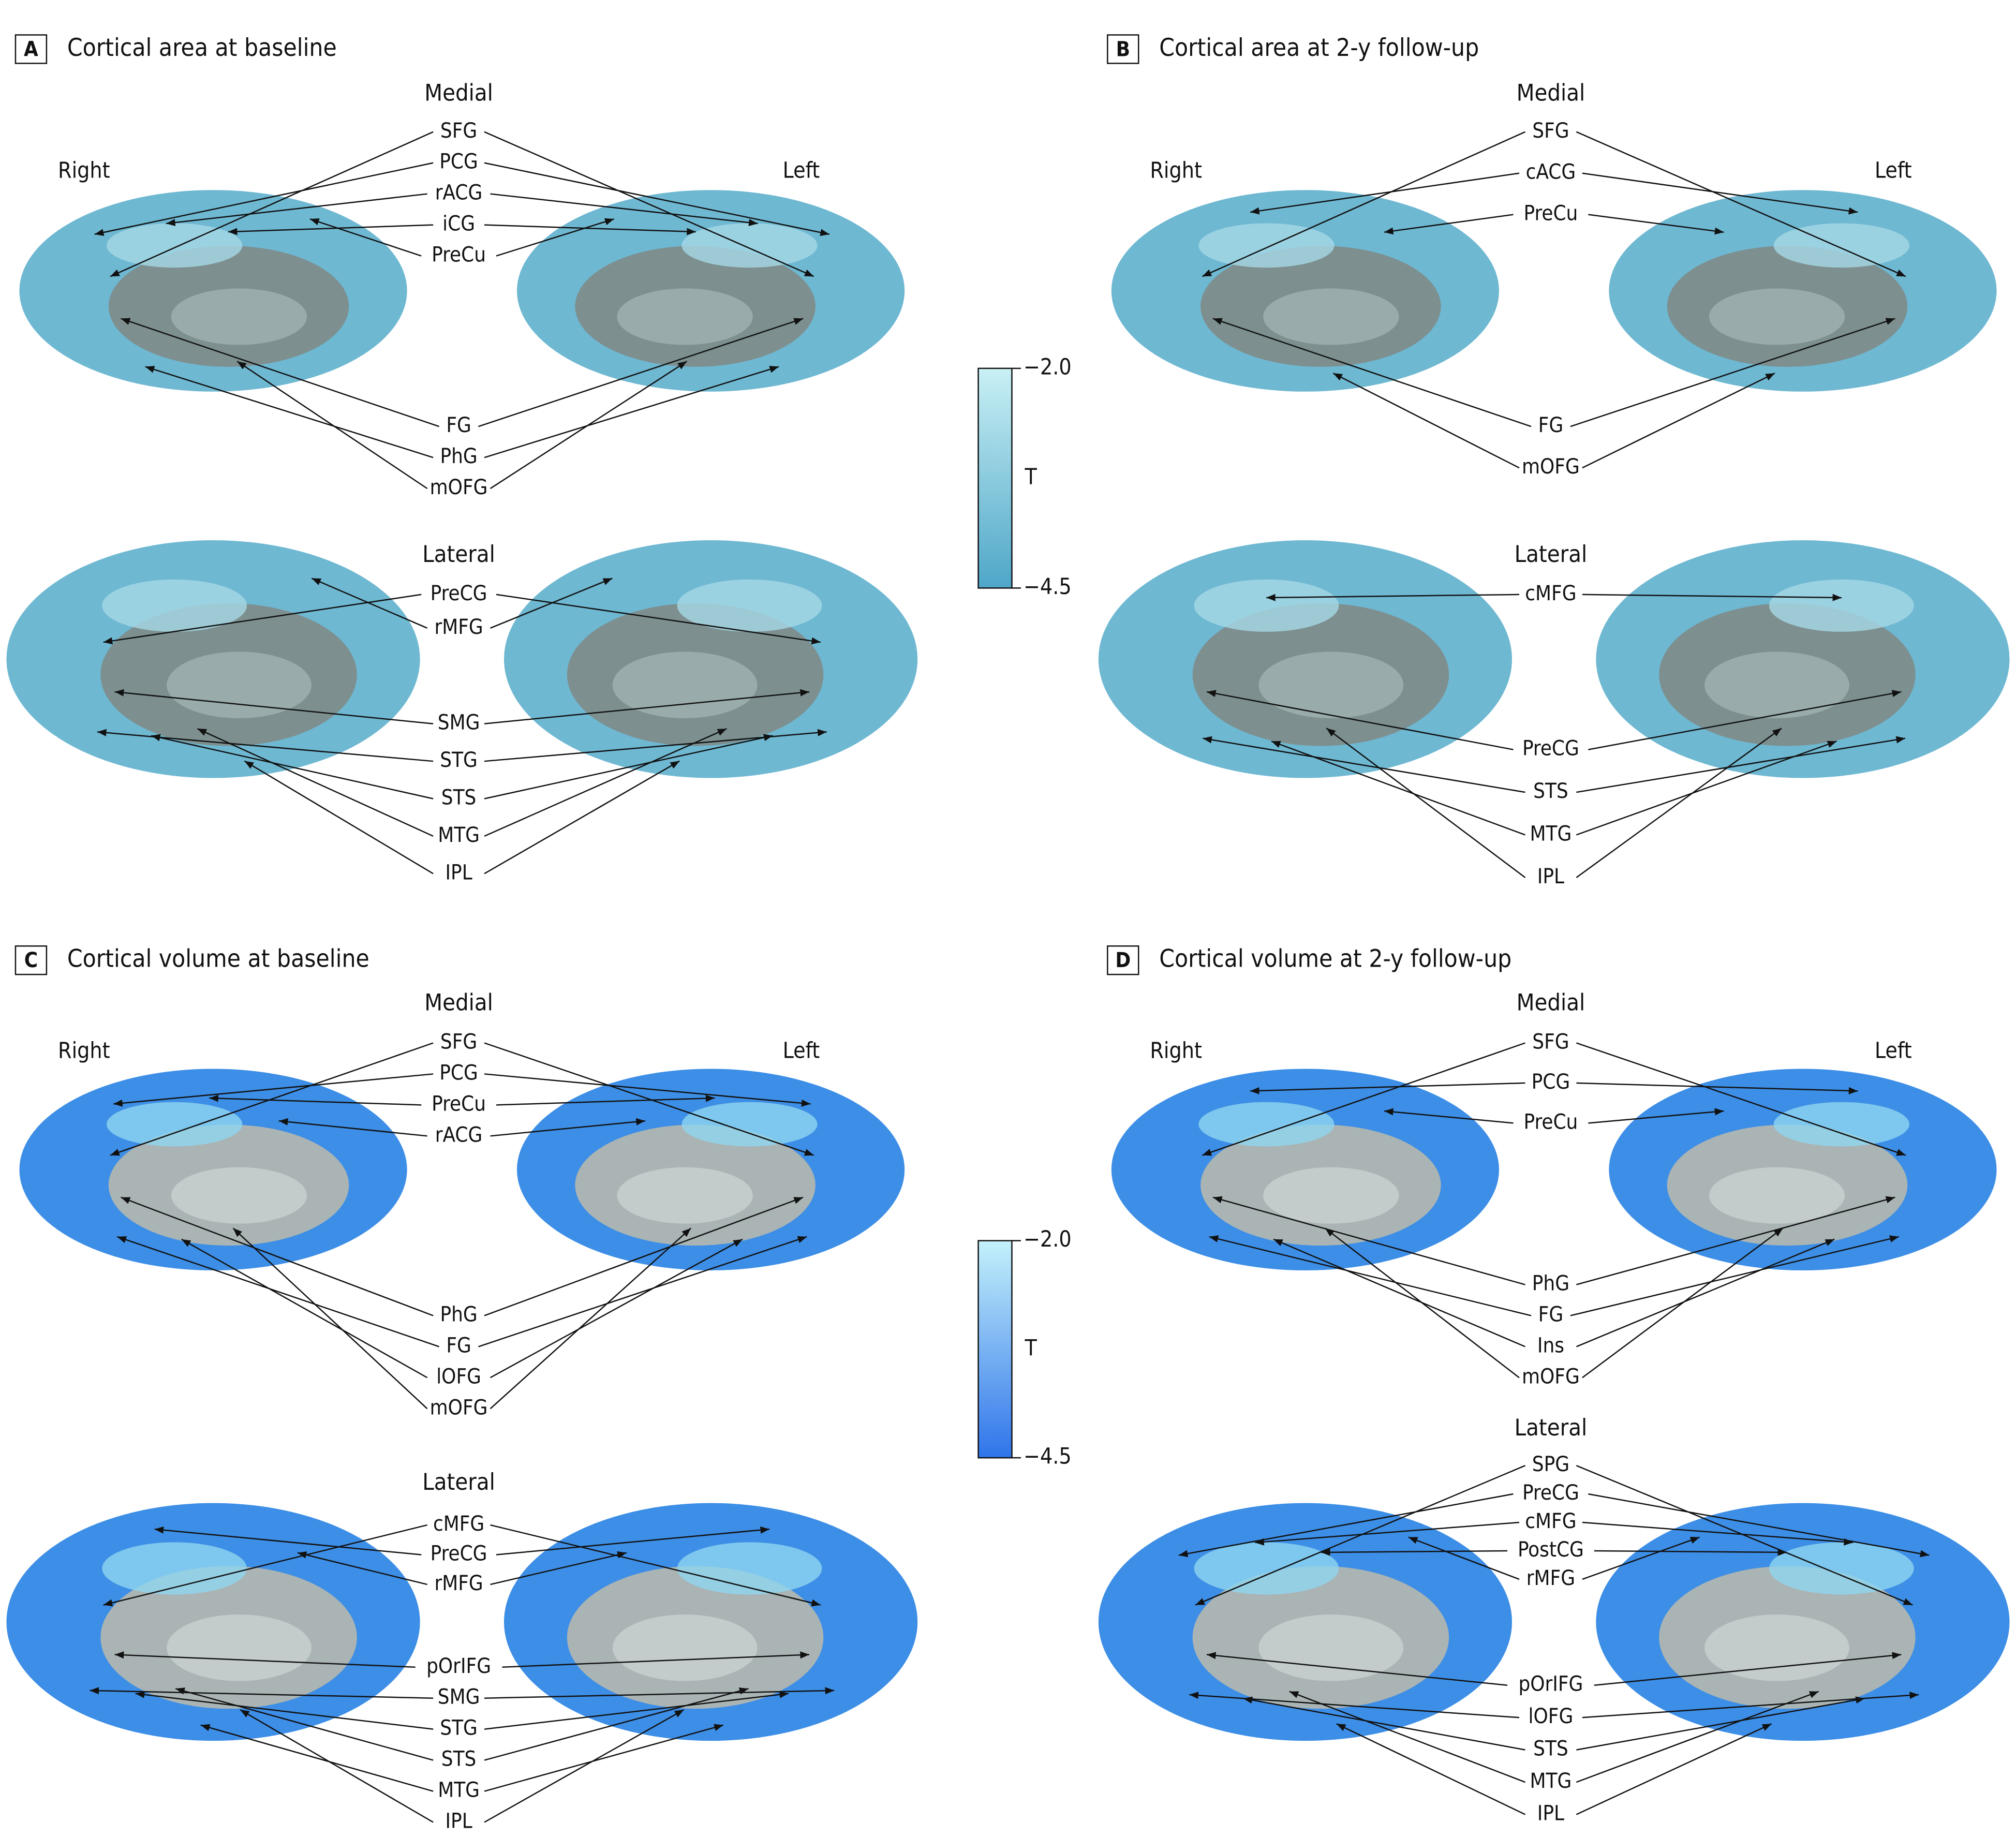 The height and width of the screenshot is (1837, 2016). I want to click on view-heading: Medial, so click(458, 1002).